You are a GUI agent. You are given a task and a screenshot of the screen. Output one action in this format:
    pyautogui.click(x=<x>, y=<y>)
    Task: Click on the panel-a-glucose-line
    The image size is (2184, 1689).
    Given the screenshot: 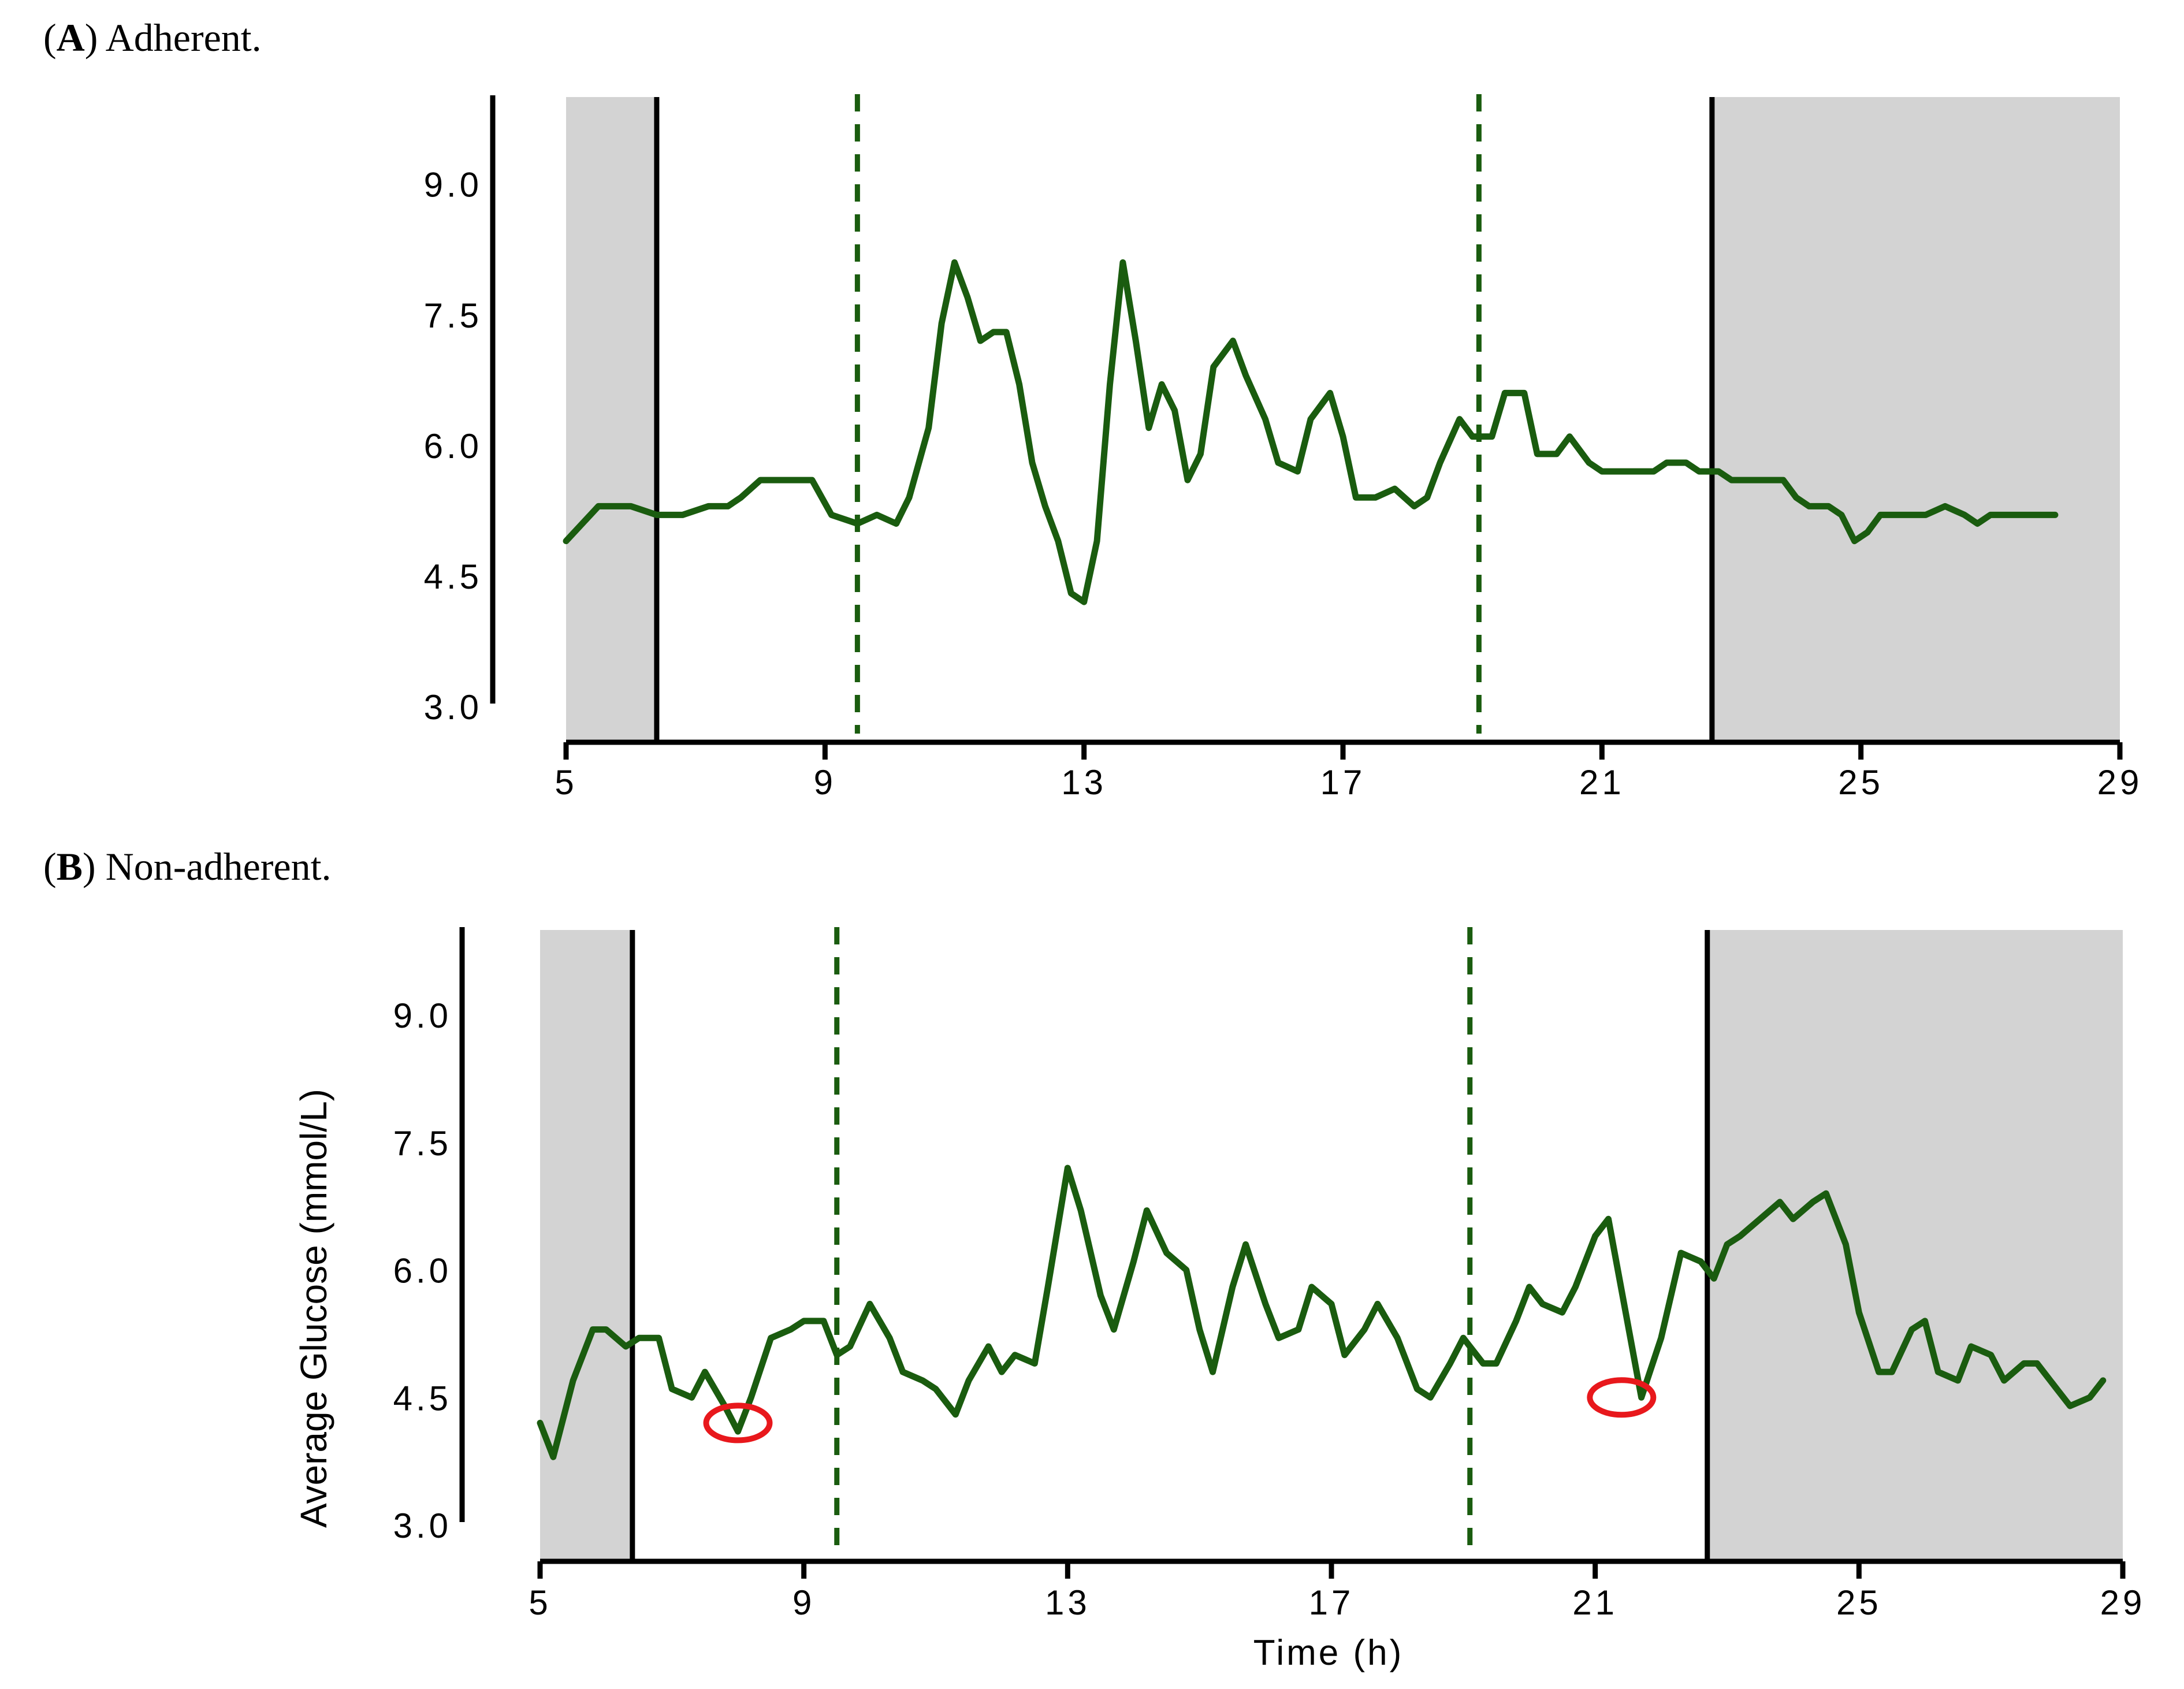 What is the action you would take?
    pyautogui.click(x=1311, y=432)
    